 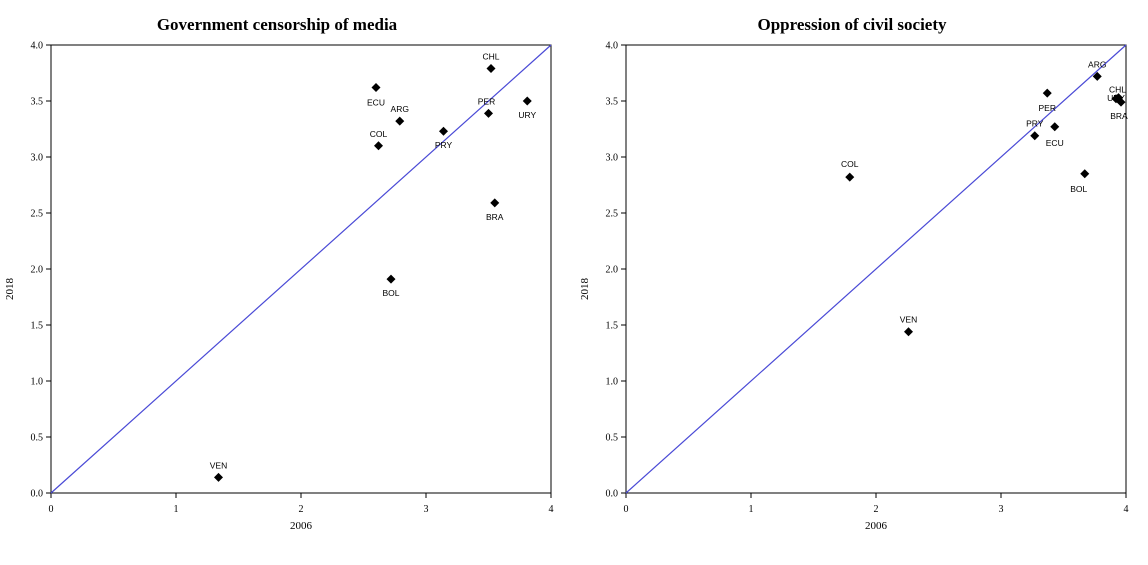 I want to click on chart-title: Government censorship of media, so click(x=277, y=24).